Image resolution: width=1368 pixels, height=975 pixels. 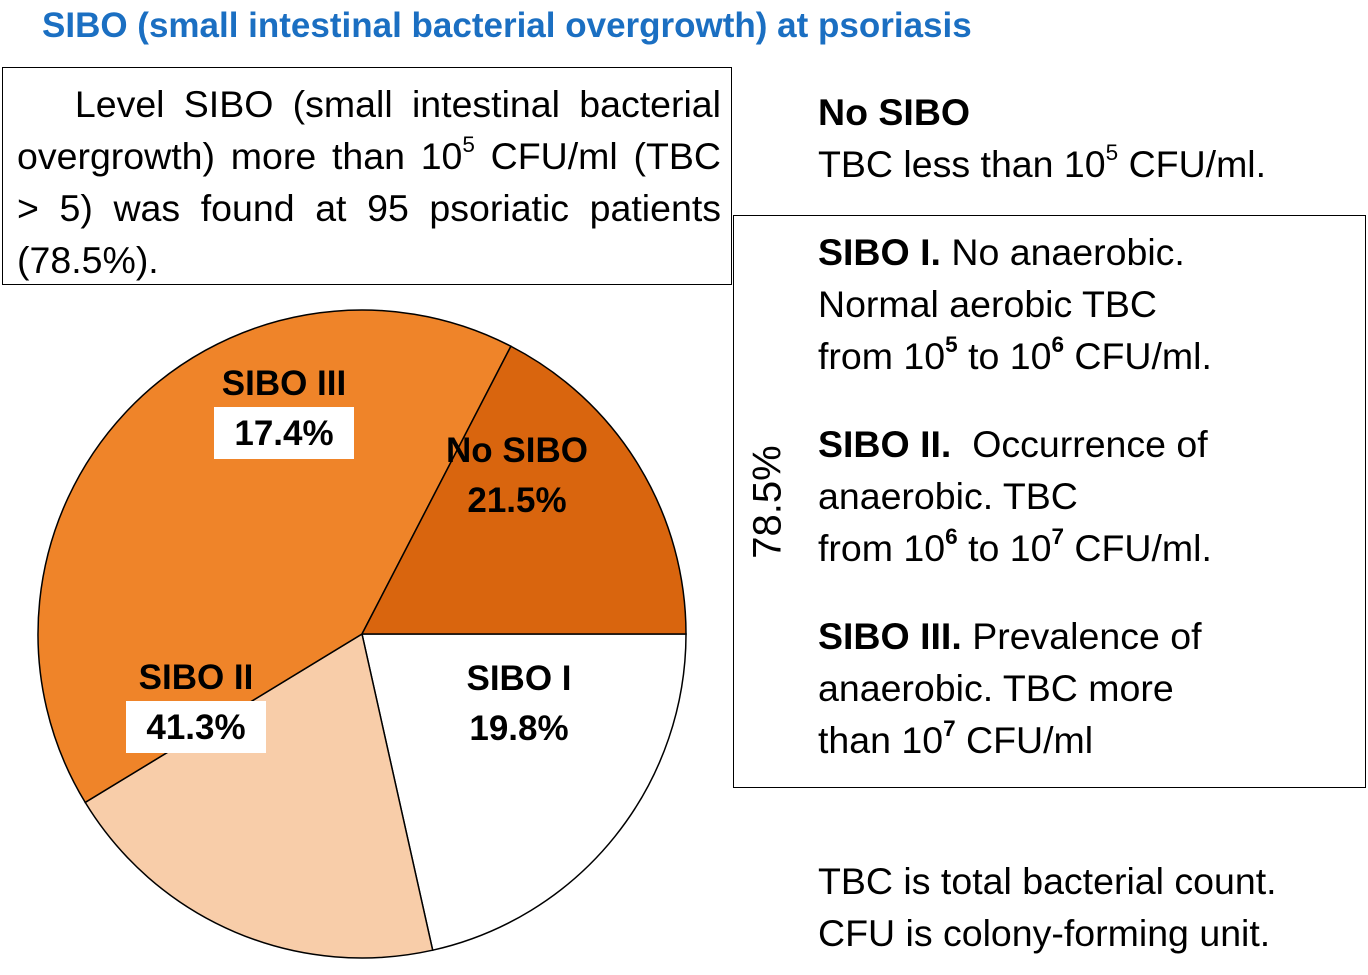 I want to click on sibo2-sup1: 6, so click(x=951, y=537).